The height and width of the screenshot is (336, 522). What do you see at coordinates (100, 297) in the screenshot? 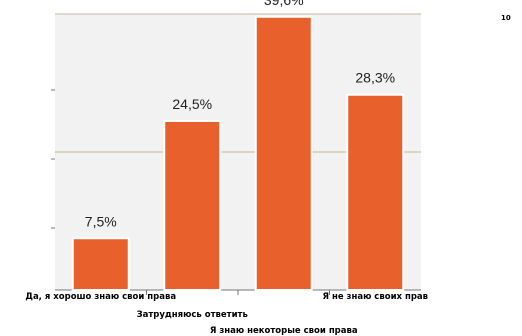
I see `category-label-0: Да, я хорошо знаю свои права` at bounding box center [100, 297].